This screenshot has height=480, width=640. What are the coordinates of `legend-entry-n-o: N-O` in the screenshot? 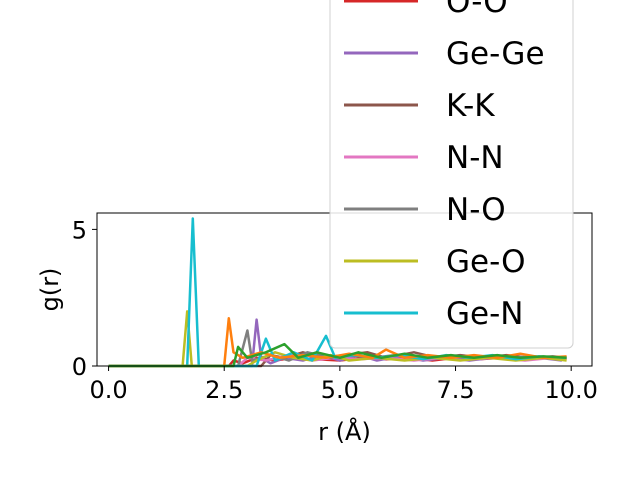 It's located at (476, 210).